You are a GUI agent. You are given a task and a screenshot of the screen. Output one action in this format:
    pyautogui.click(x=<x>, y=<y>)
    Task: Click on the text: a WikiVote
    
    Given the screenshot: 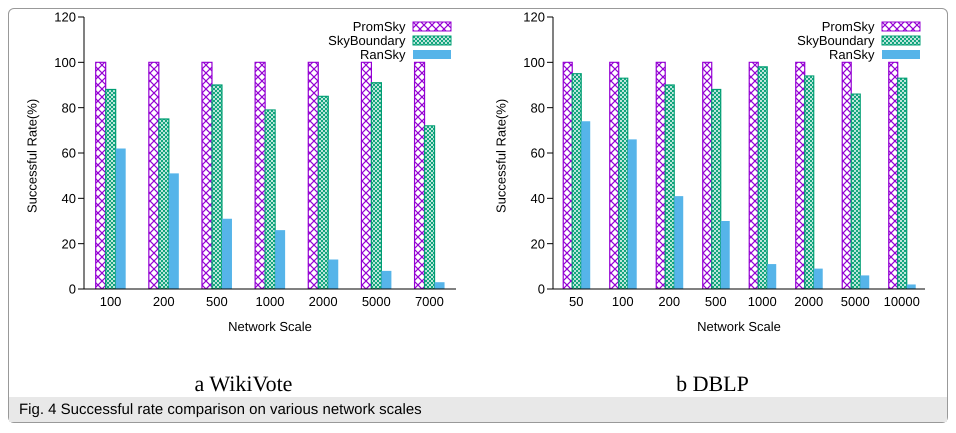 What is the action you would take?
    pyautogui.click(x=243, y=384)
    